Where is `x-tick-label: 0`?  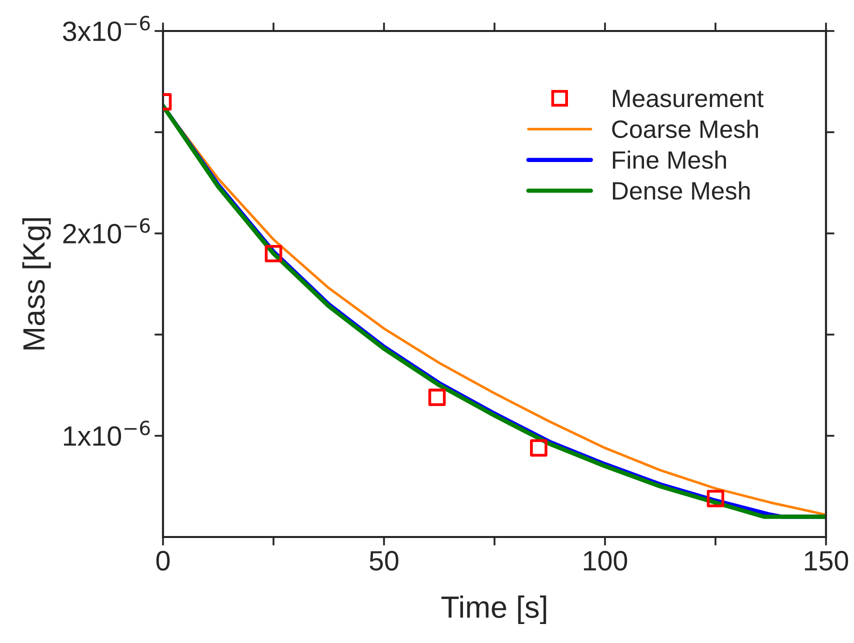 x-tick-label: 0 is located at coordinates (163, 560).